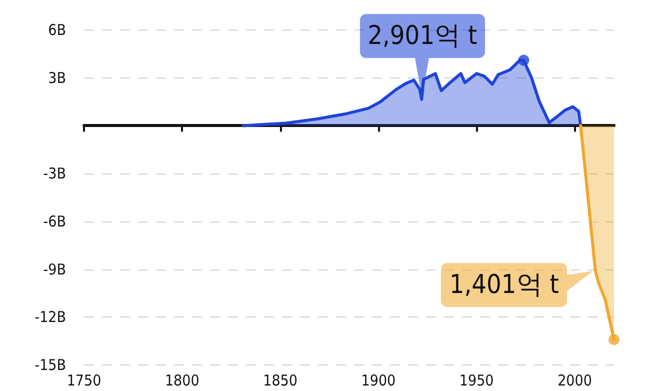 This screenshot has height=391, width=658. What do you see at coordinates (575, 381) in the screenshot?
I see `x-tick-label: 2000` at bounding box center [575, 381].